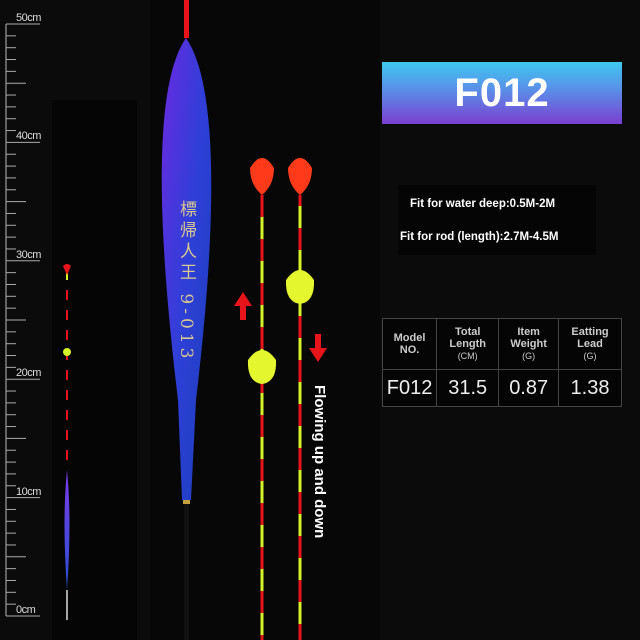 The height and width of the screenshot is (640, 640). I want to click on ruler, so click(22, 320).